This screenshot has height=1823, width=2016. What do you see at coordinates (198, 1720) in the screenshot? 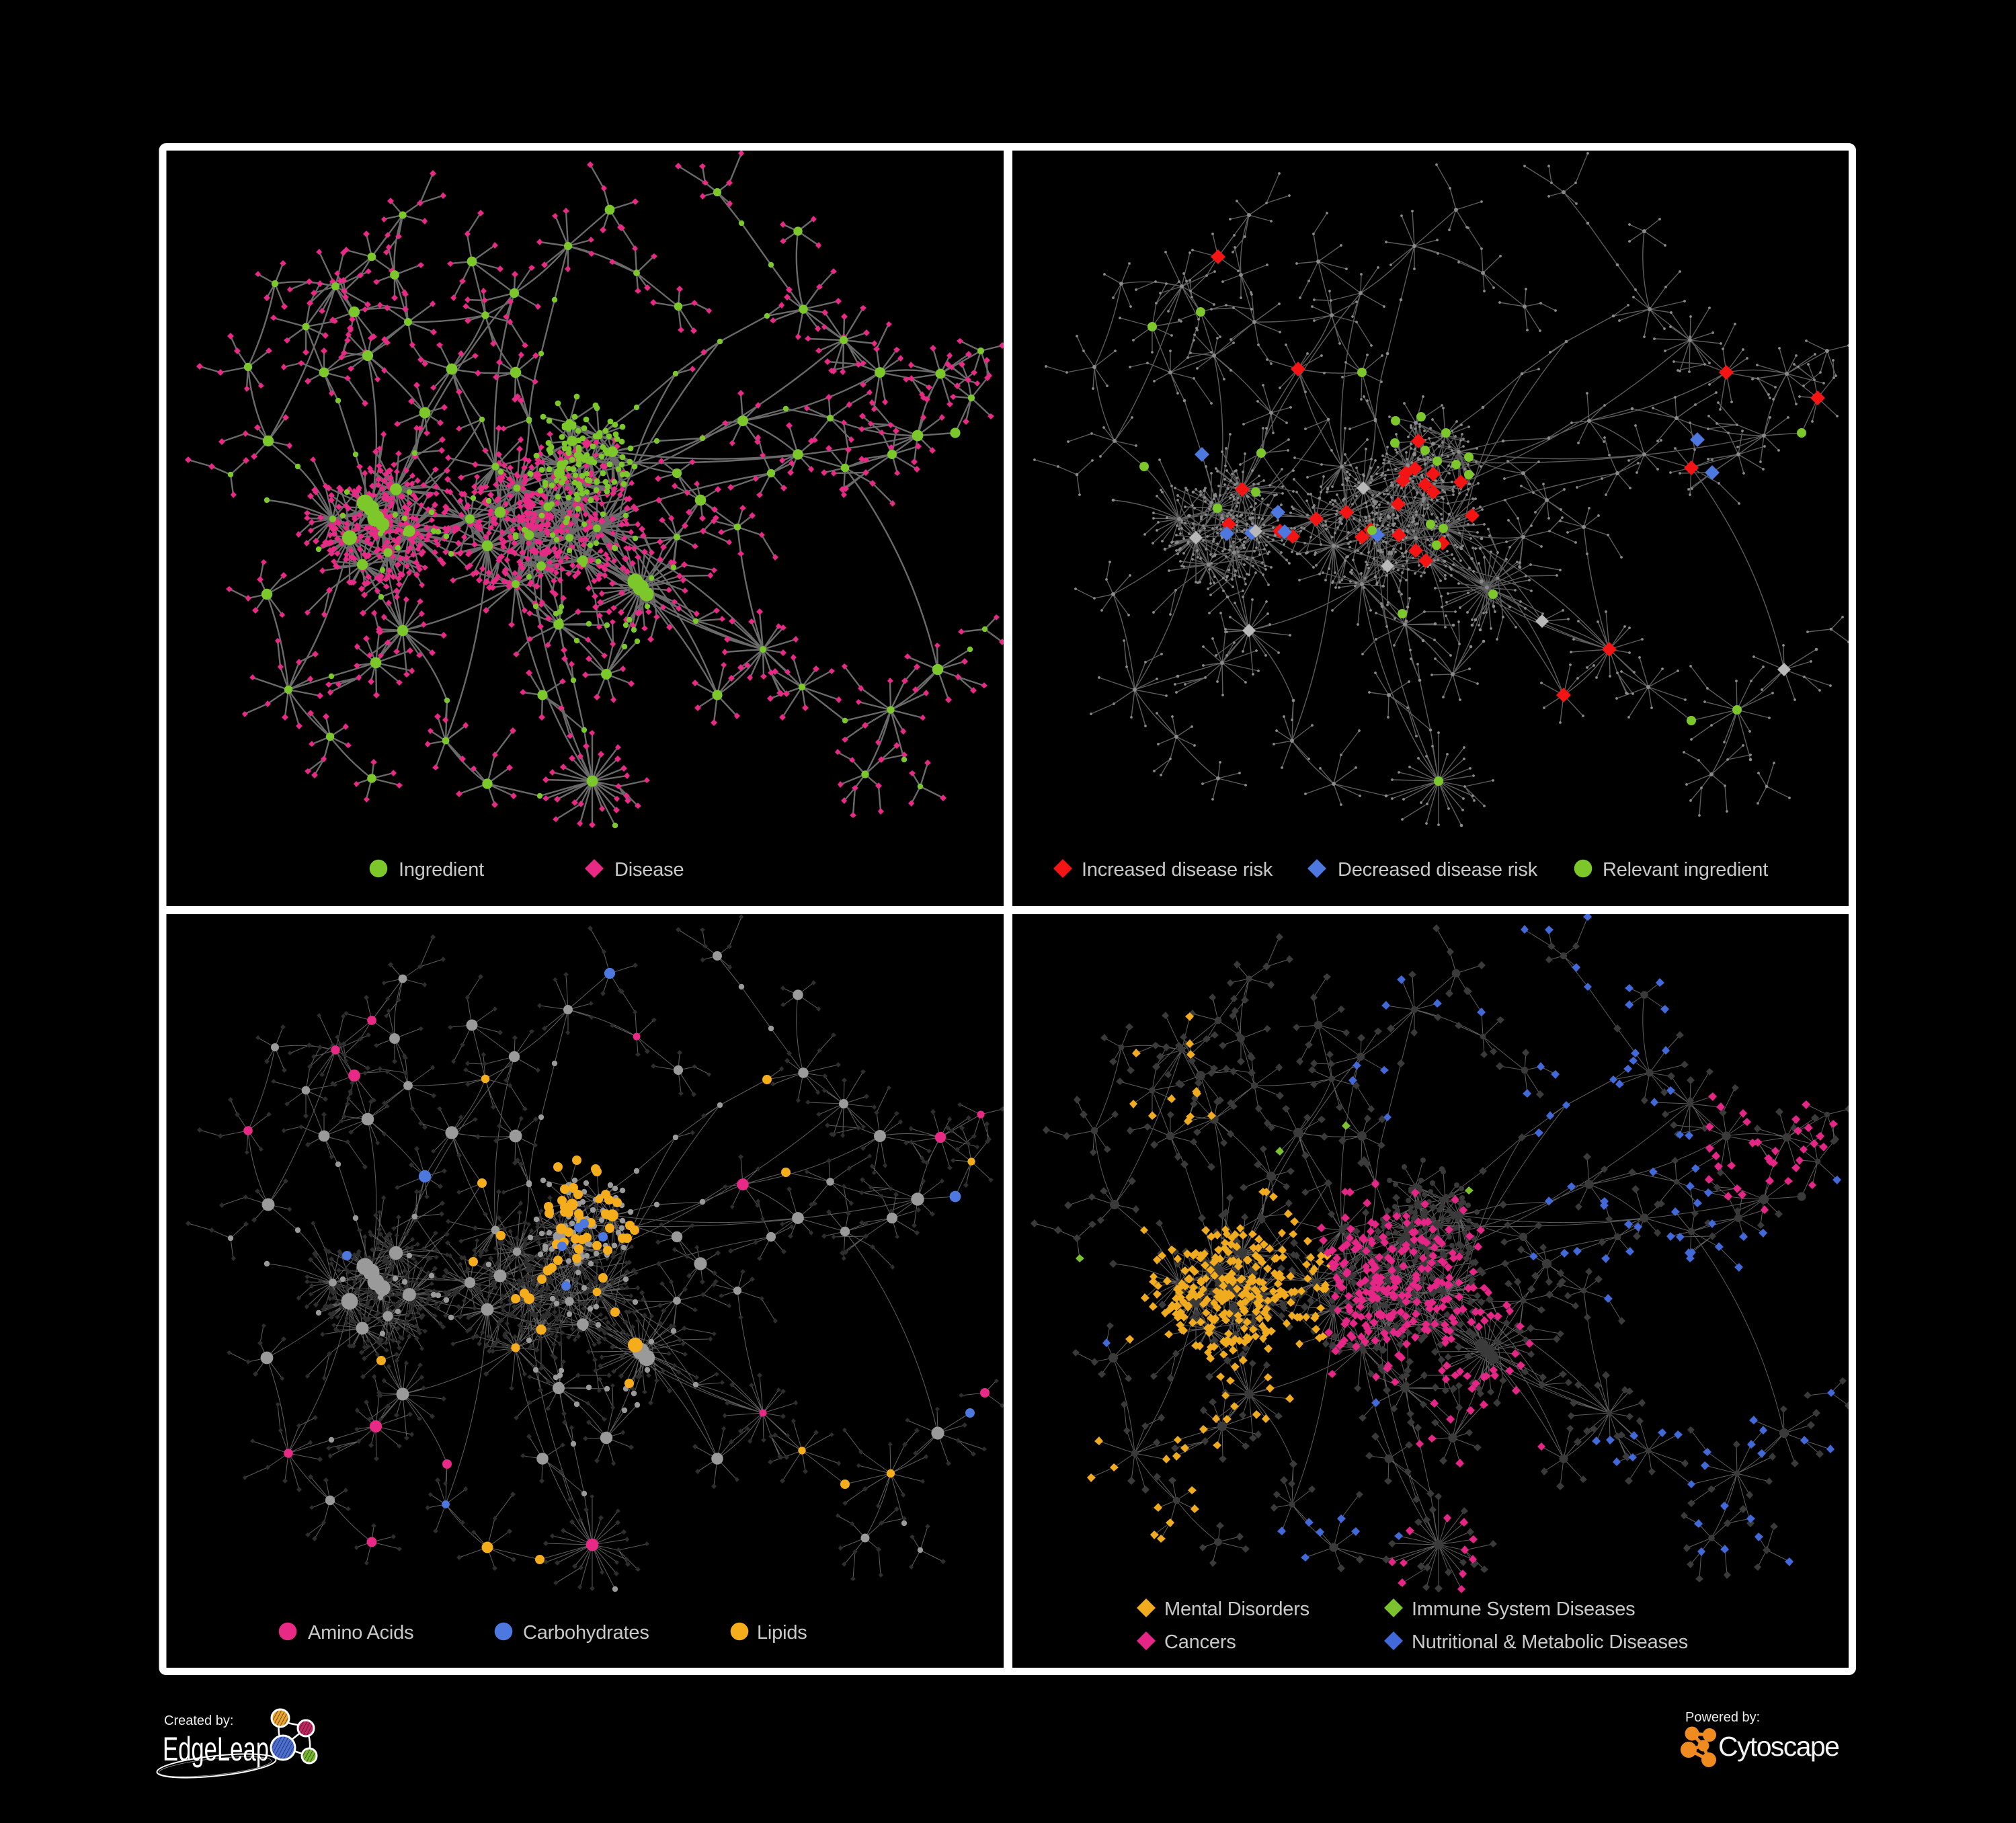
I see `svg-text: Created by:` at bounding box center [198, 1720].